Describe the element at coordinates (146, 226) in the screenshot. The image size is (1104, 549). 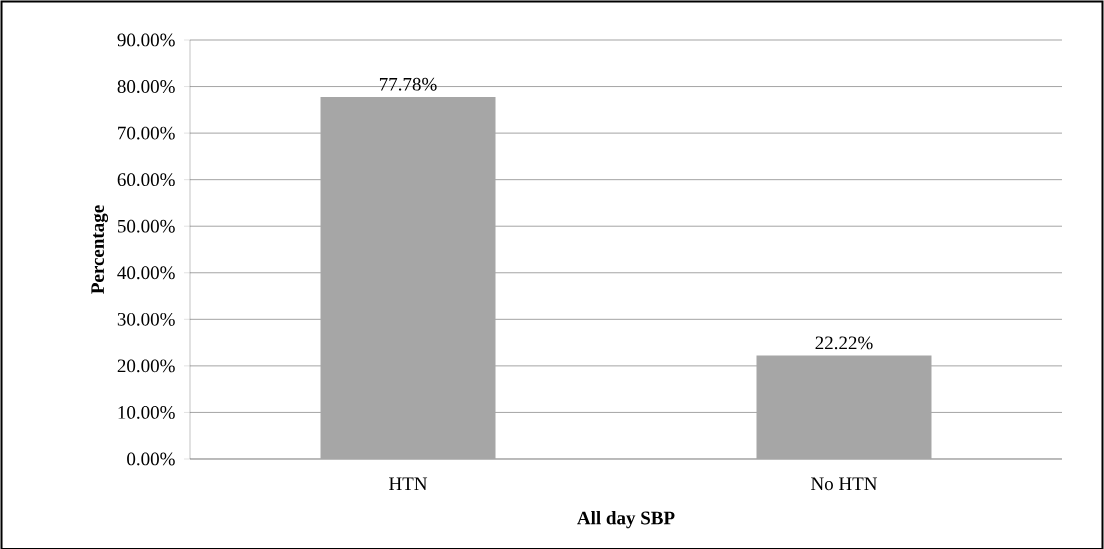
I see `y-tick-label: 50.00%` at that location.